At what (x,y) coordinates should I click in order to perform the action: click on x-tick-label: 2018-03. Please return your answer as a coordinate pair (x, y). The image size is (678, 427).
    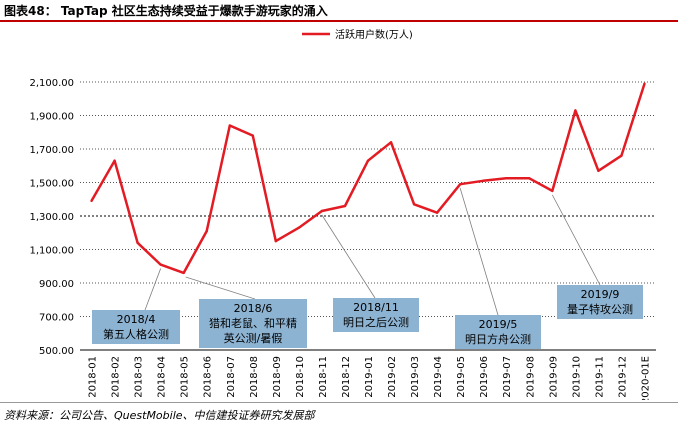
    Looking at the image, I should click on (139, 377).